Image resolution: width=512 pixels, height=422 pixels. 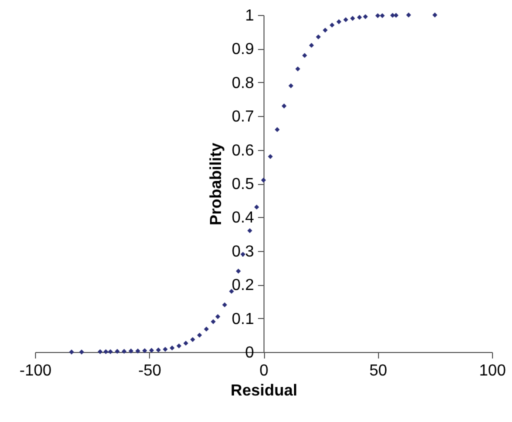 What do you see at coordinates (243, 49) in the screenshot?
I see `y-tick-label: 0.9` at bounding box center [243, 49].